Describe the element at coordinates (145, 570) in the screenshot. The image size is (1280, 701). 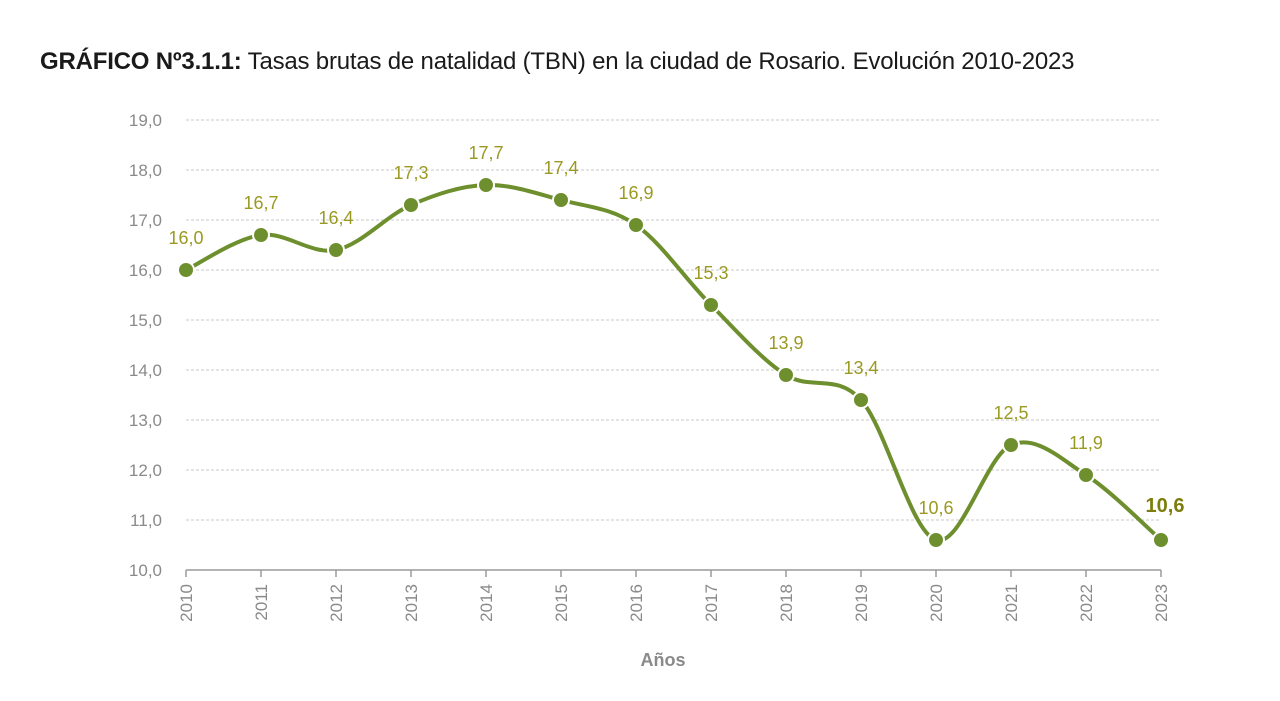
I see `y-tick-label: 10,0` at that location.